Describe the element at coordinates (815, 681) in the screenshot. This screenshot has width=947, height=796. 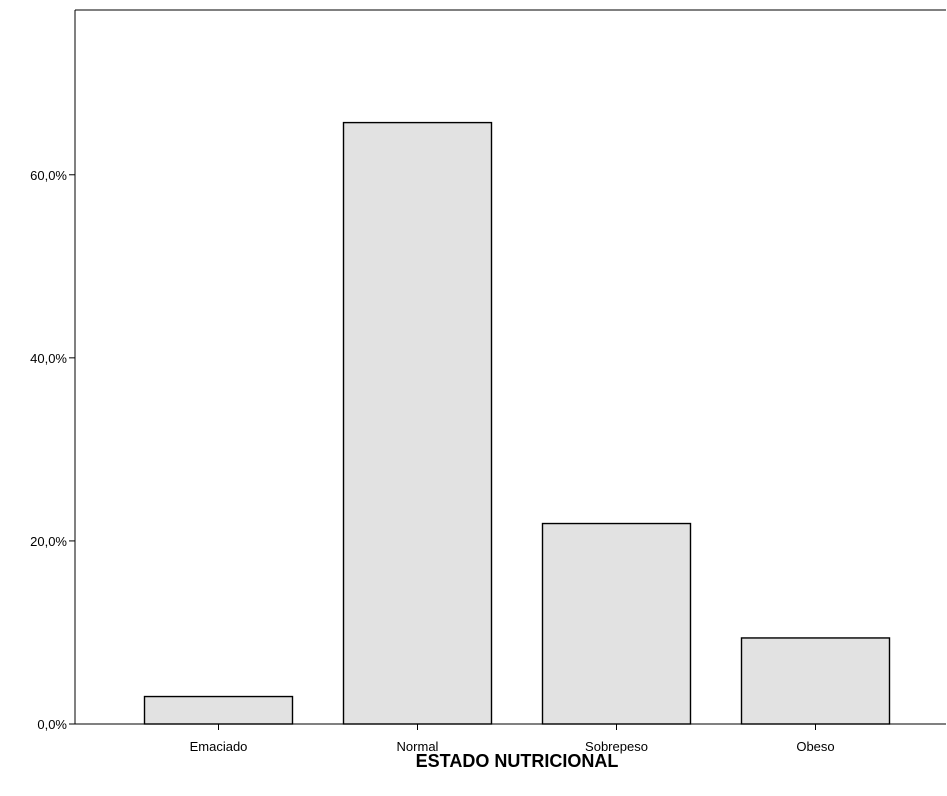
I see `bar-obeso` at that location.